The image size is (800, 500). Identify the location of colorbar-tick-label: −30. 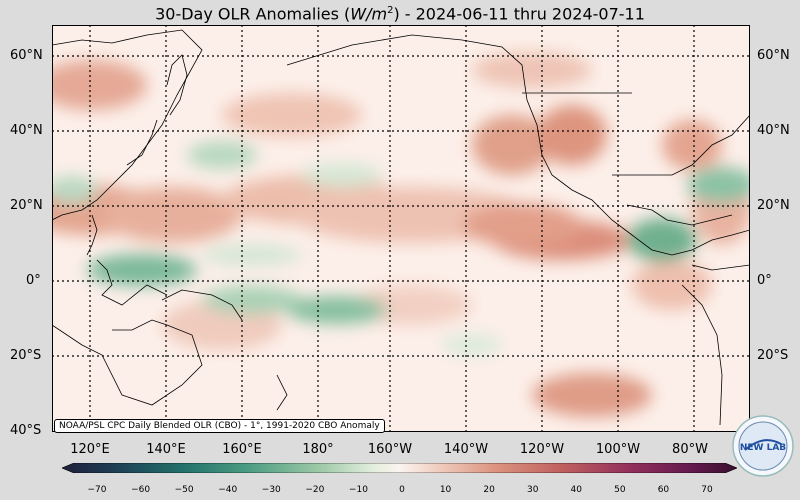
(271, 490).